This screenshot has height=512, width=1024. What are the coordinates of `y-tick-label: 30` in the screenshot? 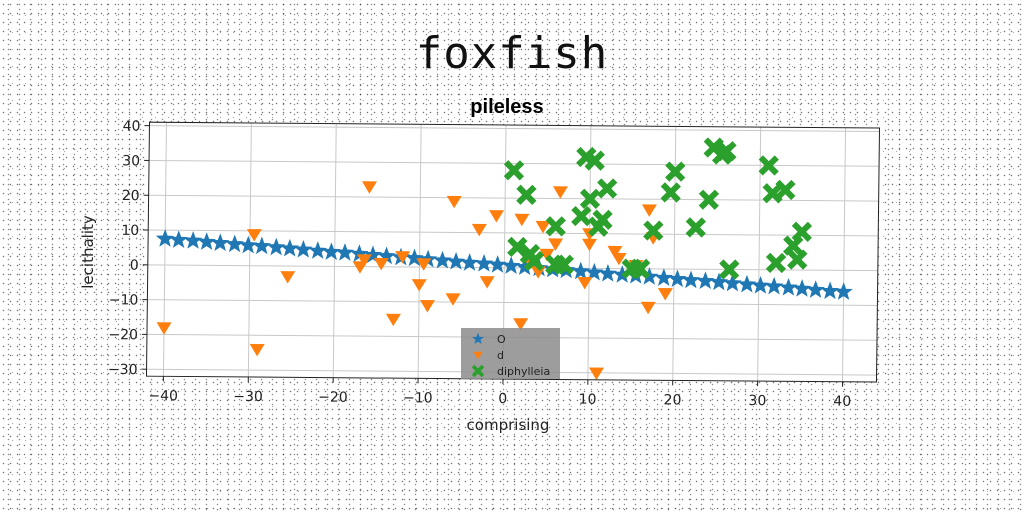 It's located at (131, 161).